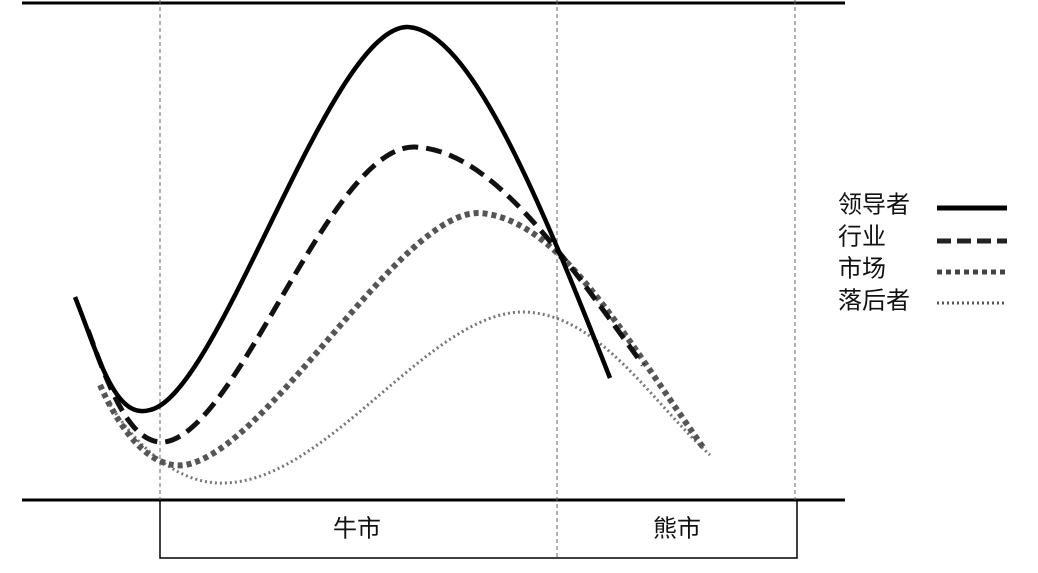 This screenshot has width=1038, height=573. I want to click on legend-label: 市场, so click(862, 269).